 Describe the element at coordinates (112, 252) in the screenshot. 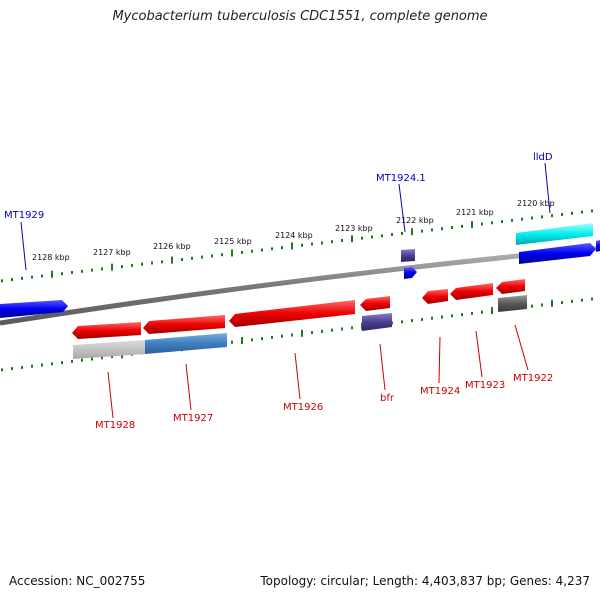

I see `scale-tick-label: 2127 kbp` at that location.